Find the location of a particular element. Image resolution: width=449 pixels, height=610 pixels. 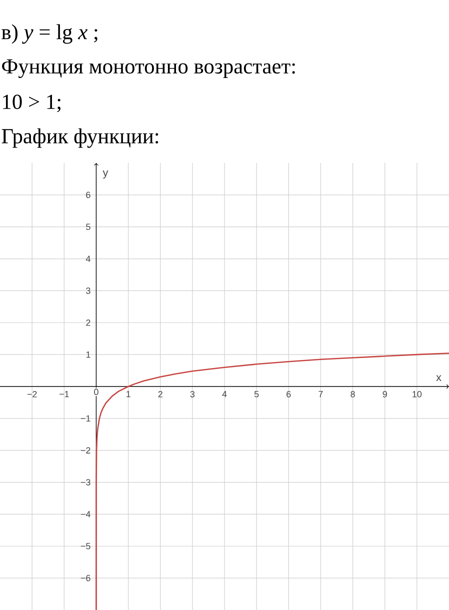

text: 10 > 1; is located at coordinates (31, 103).